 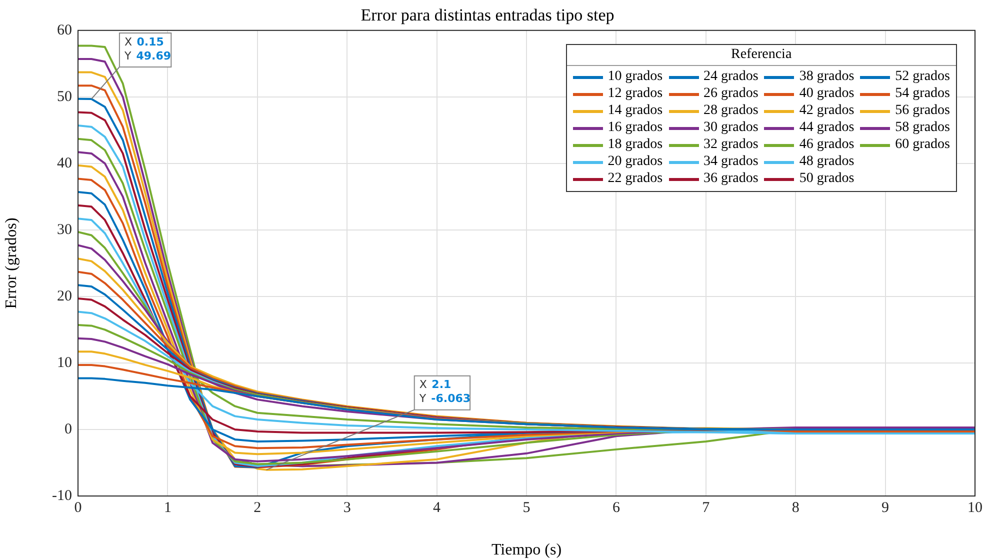 What do you see at coordinates (922, 128) in the screenshot?
I see `legend-label: 58 grados` at bounding box center [922, 128].